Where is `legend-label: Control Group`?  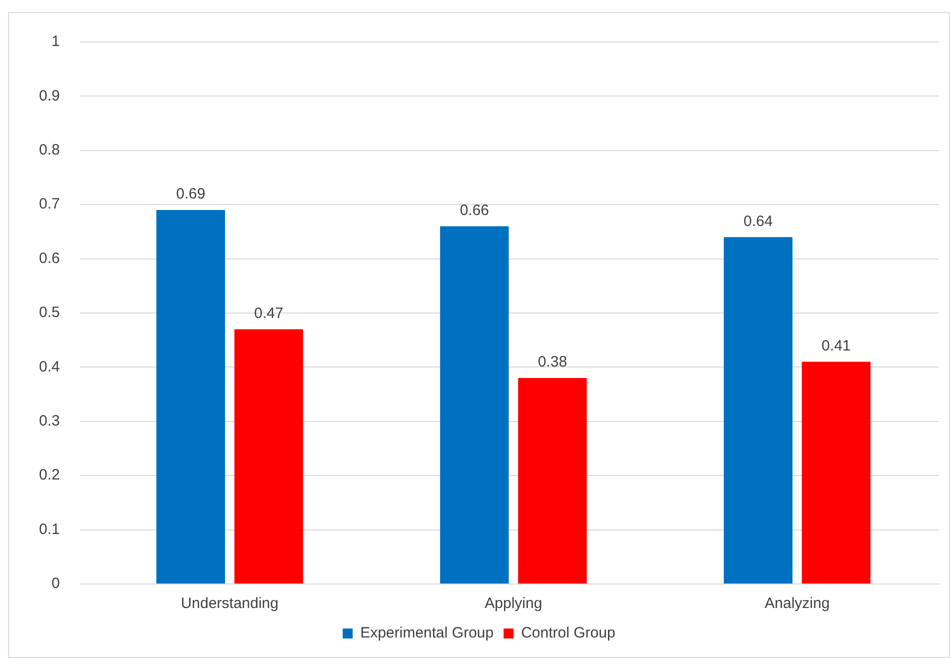
legend-label: Control Group is located at coordinates (568, 633).